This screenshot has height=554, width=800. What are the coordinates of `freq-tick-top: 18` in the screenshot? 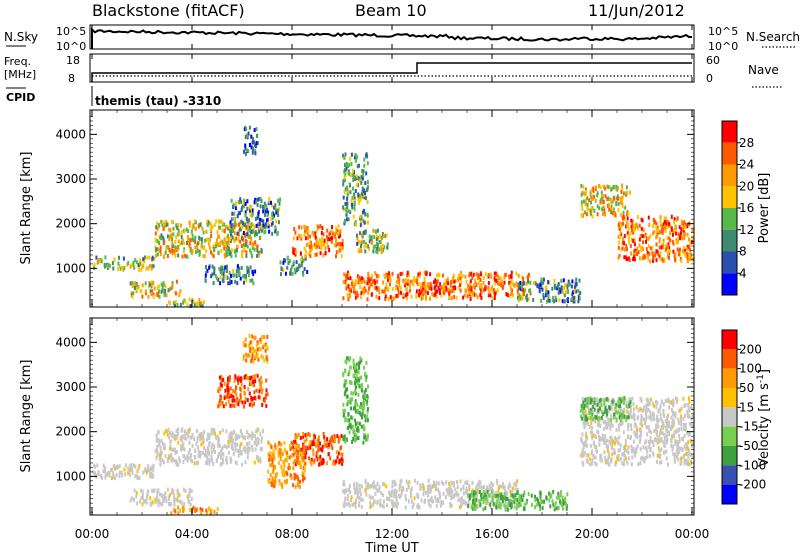 It's located at (73, 60).